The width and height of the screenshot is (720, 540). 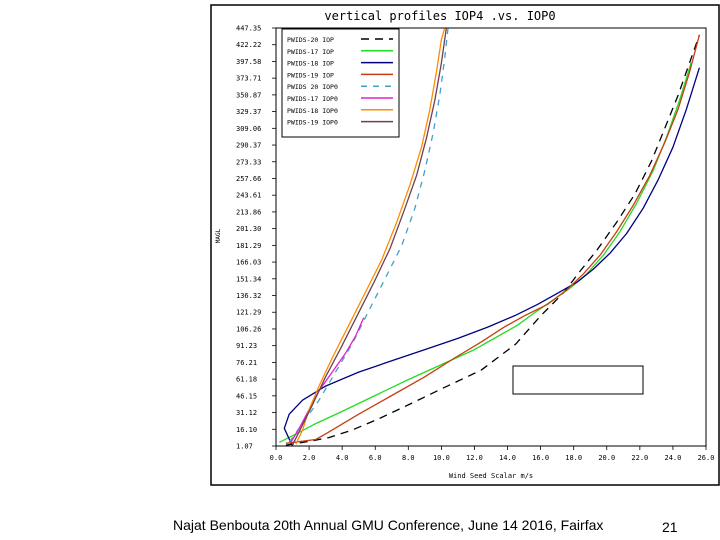 What do you see at coordinates (248, 313) in the screenshot?
I see `y-tick-label: 121.29` at bounding box center [248, 313].